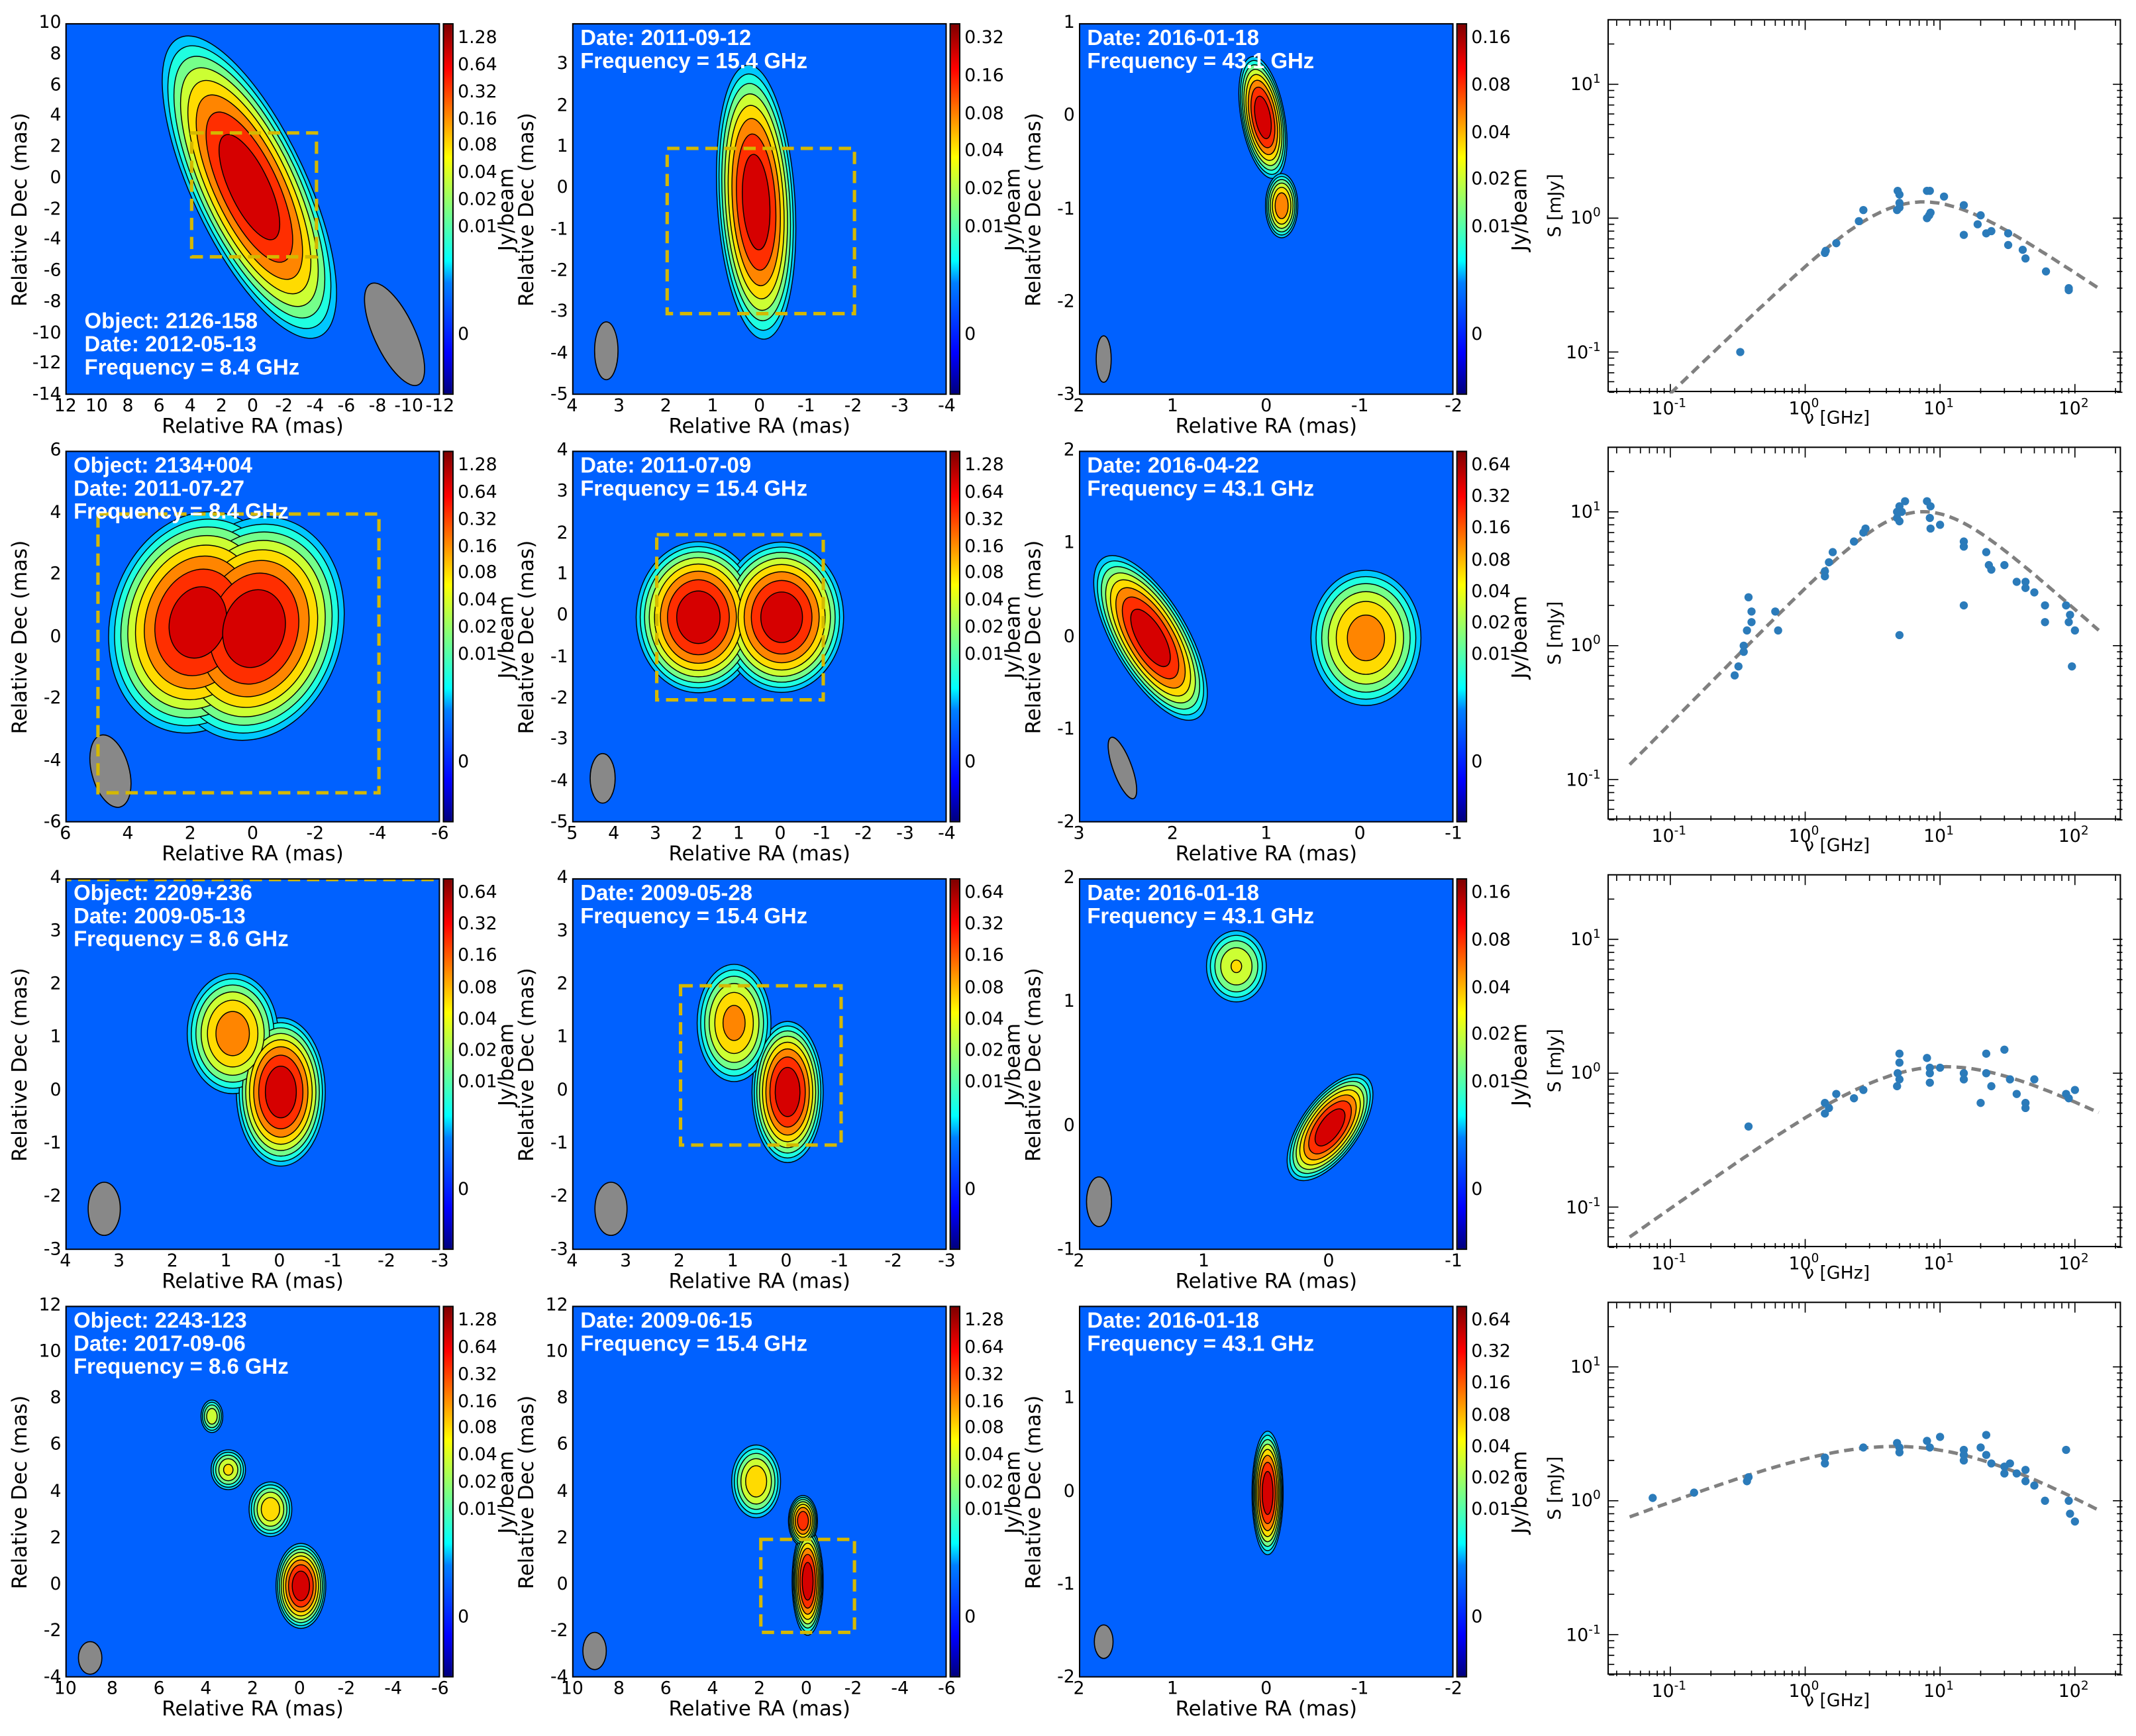  I want to click on colorbar-label: Jy/beam, so click(1520, 1491).